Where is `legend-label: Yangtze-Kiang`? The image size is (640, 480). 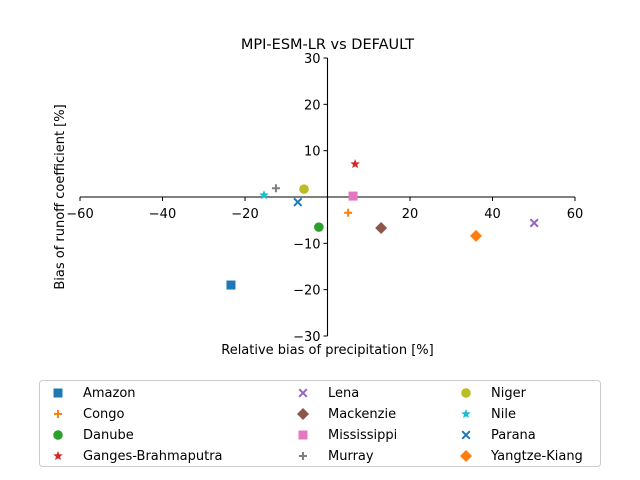
legend-label: Yangtze-Kiang is located at coordinates (536, 456).